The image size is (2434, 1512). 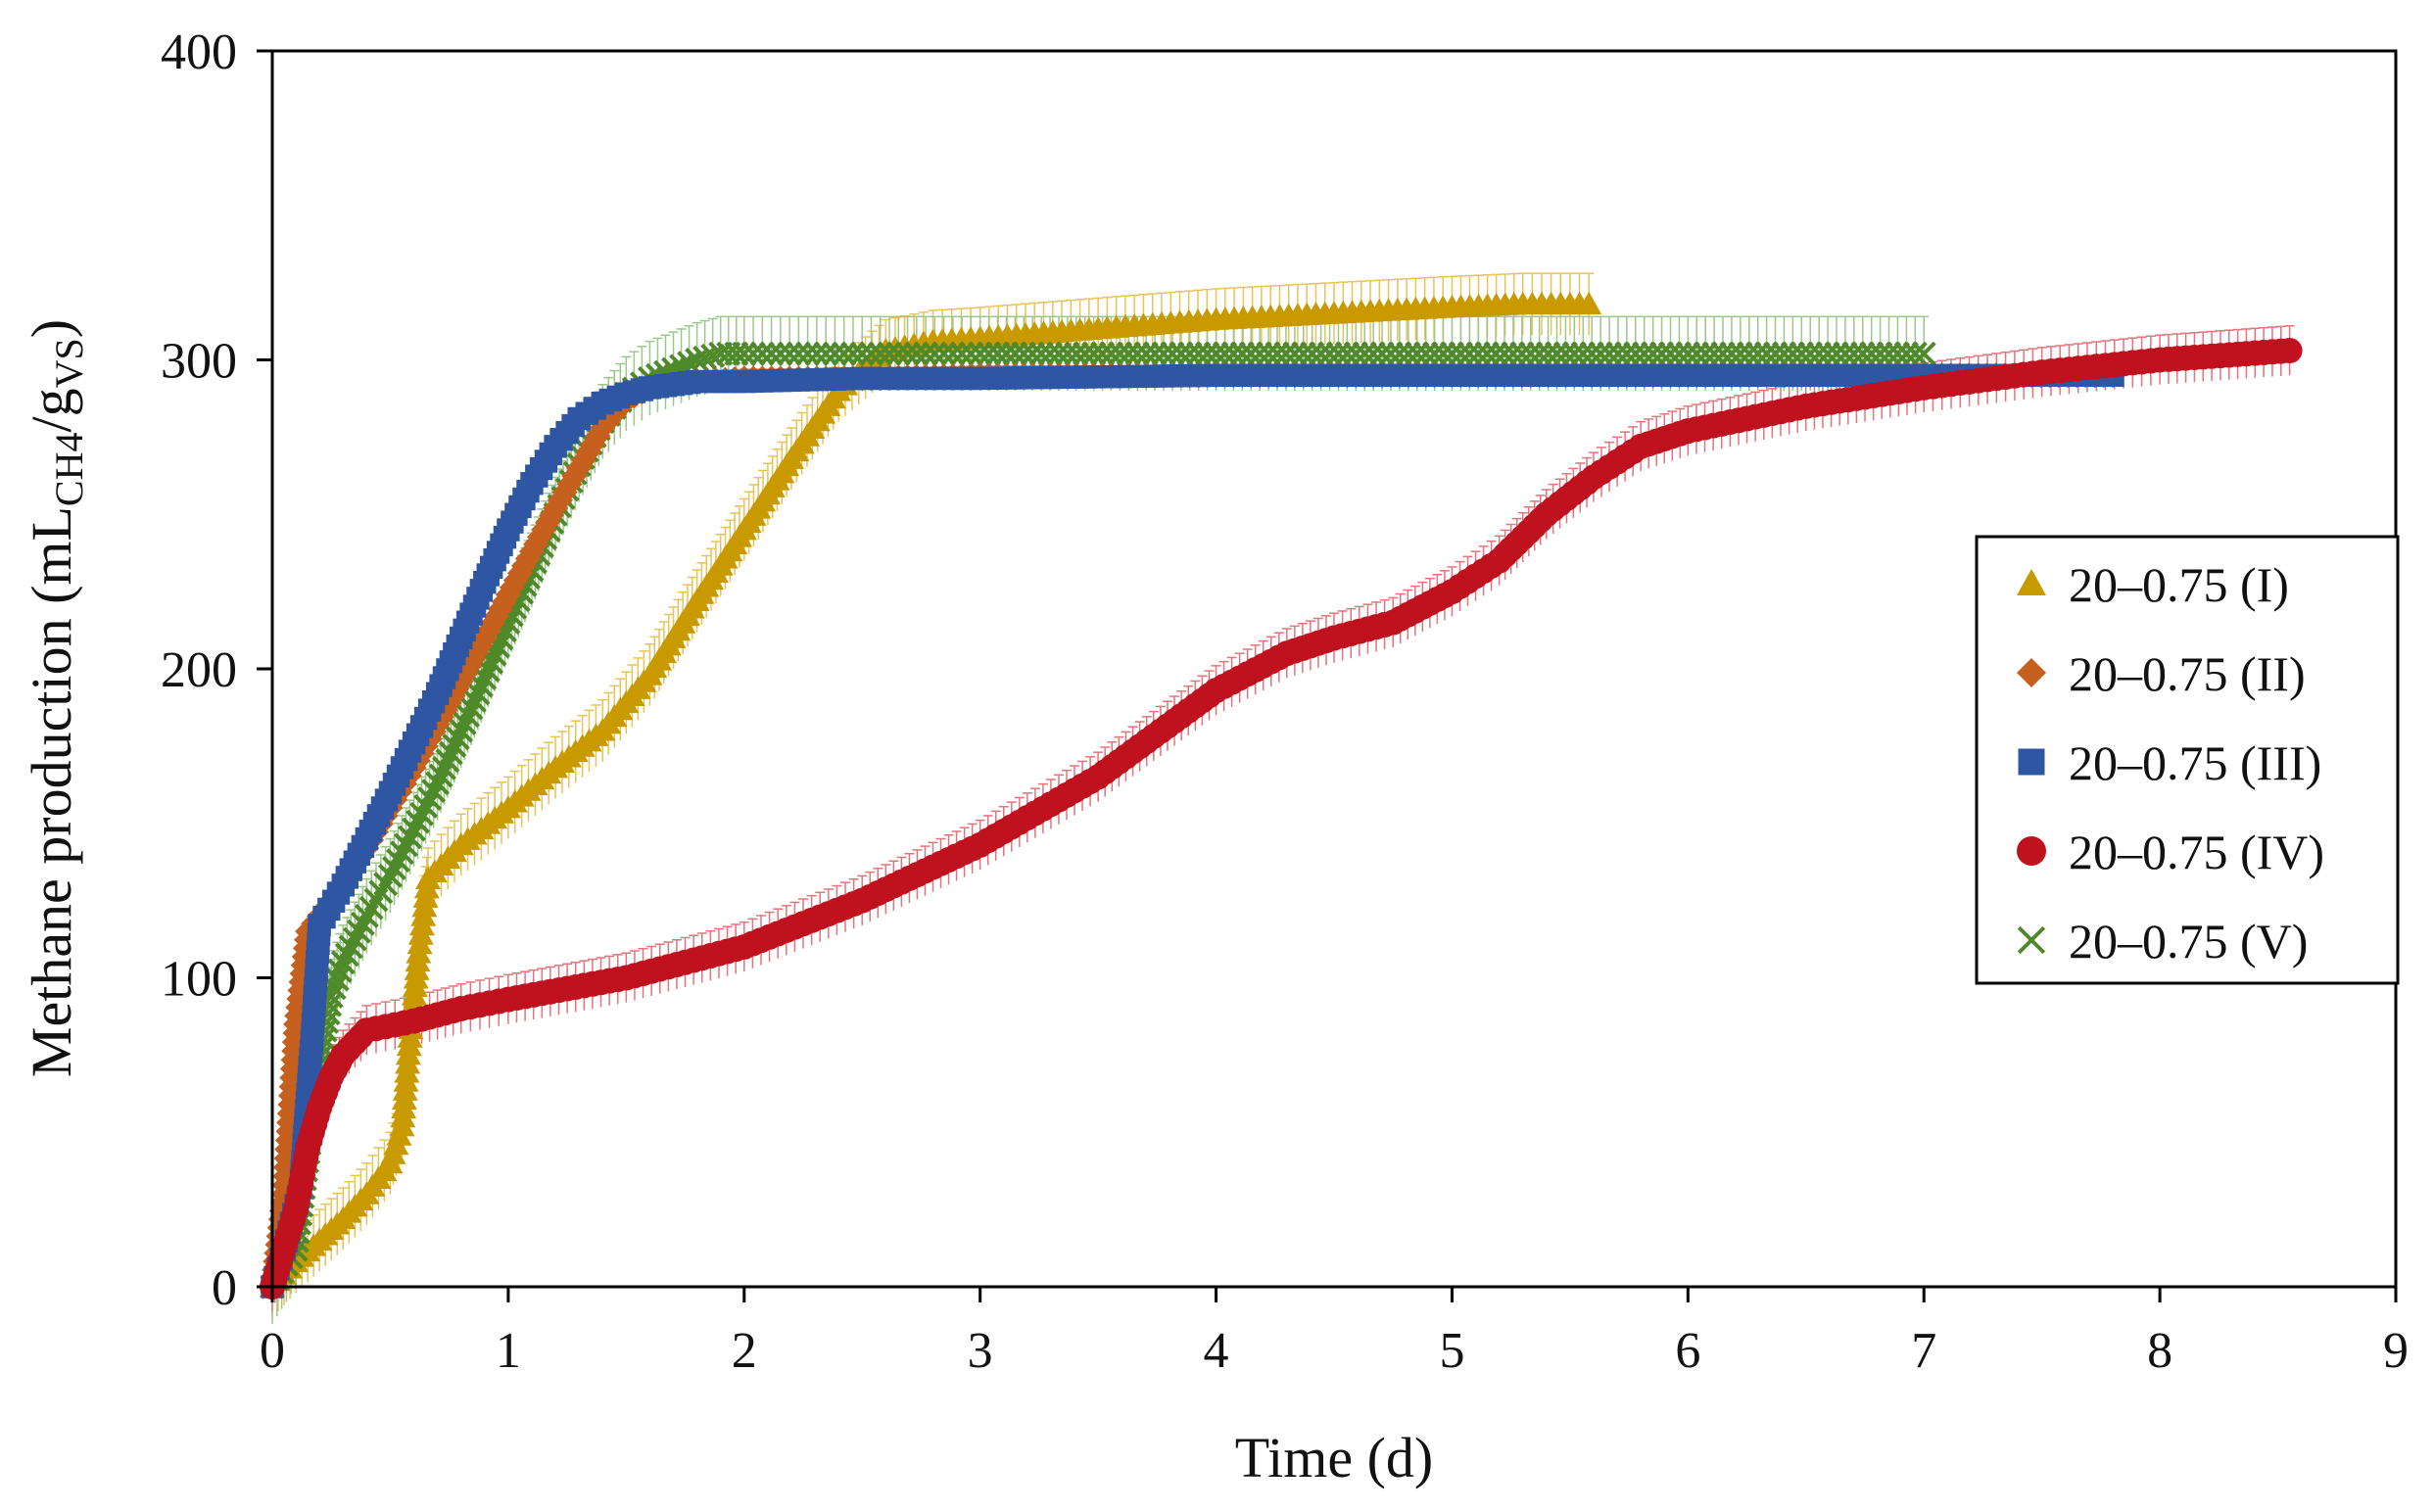 What do you see at coordinates (199, 980) in the screenshot?
I see `y-tick-label: 100` at bounding box center [199, 980].